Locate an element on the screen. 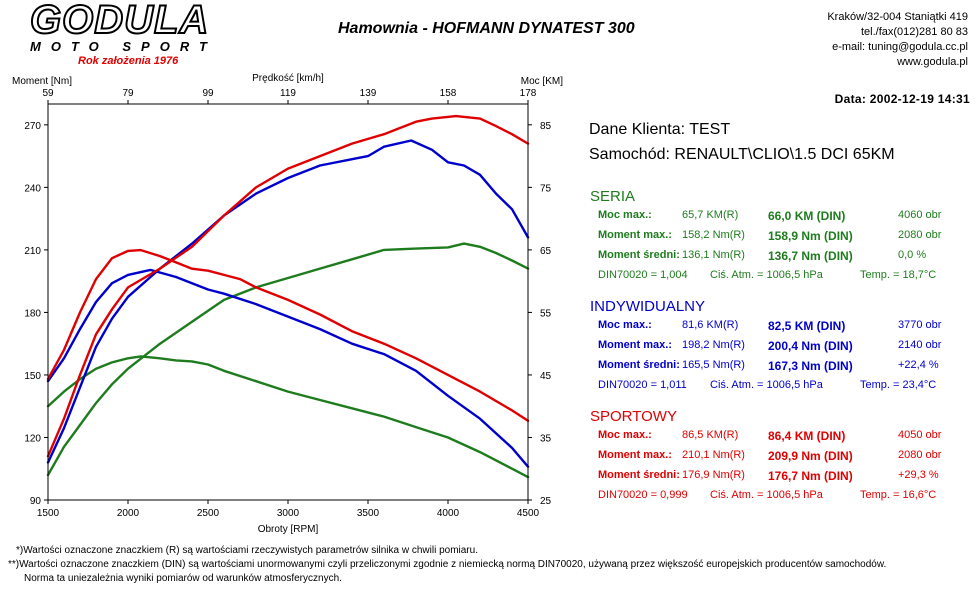 The height and width of the screenshot is (600, 980). y-left-tick-label: 120 is located at coordinates (32, 438).